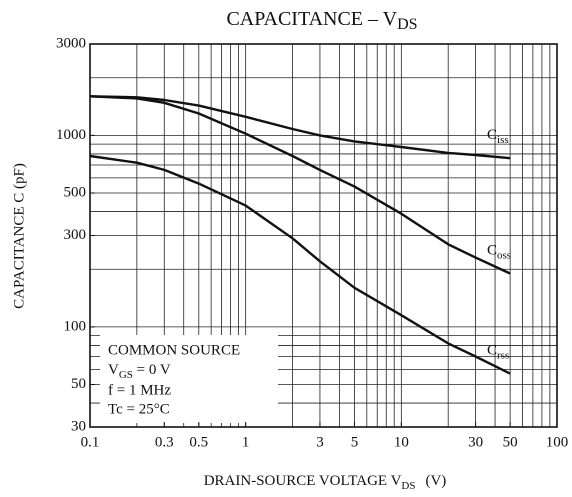  What do you see at coordinates (71, 43) in the screenshot?
I see `y-tick-label: 3000` at bounding box center [71, 43].